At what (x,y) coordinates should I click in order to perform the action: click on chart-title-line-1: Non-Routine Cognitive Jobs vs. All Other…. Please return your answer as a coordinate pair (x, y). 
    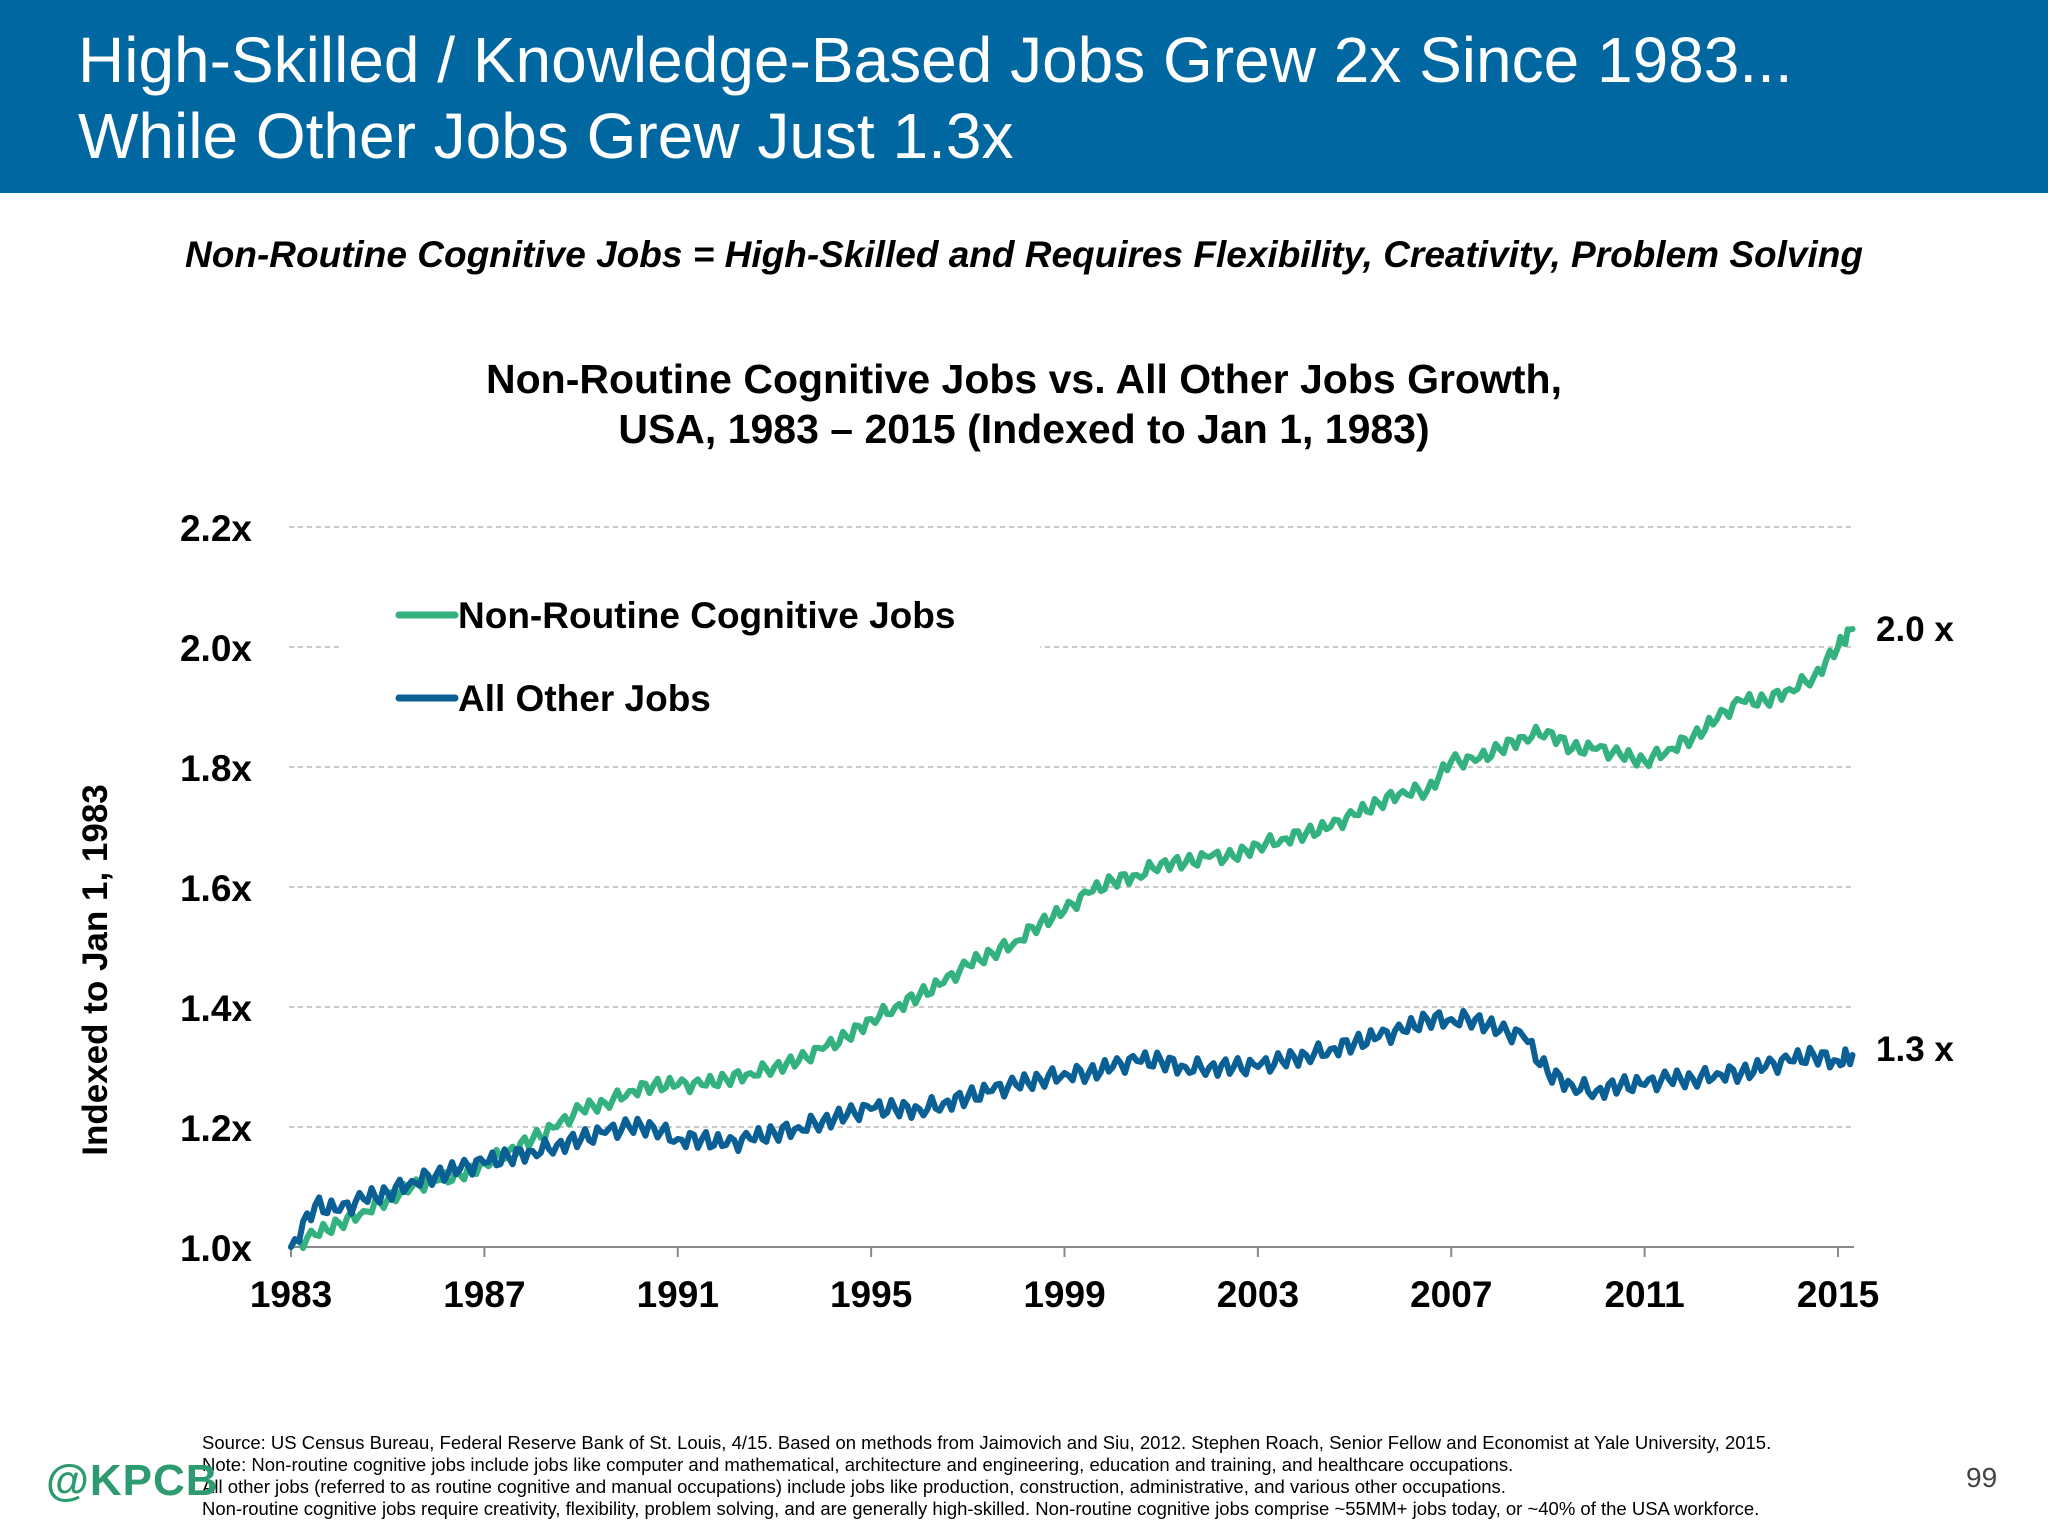
    Looking at the image, I should click on (1024, 379).